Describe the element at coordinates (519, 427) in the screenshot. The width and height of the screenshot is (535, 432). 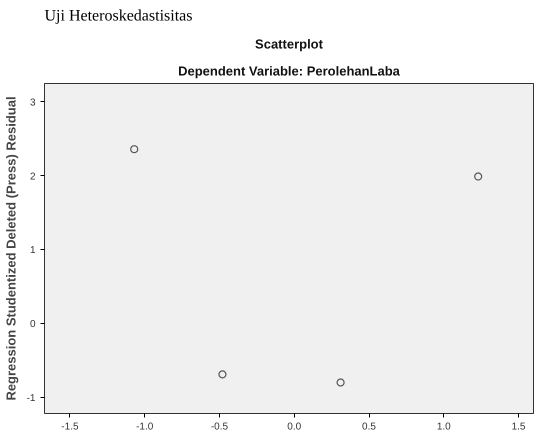
I see `x-tick-label: 1.5` at that location.